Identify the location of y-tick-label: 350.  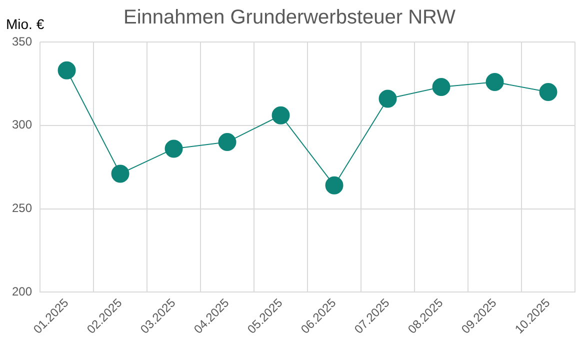
(22, 41).